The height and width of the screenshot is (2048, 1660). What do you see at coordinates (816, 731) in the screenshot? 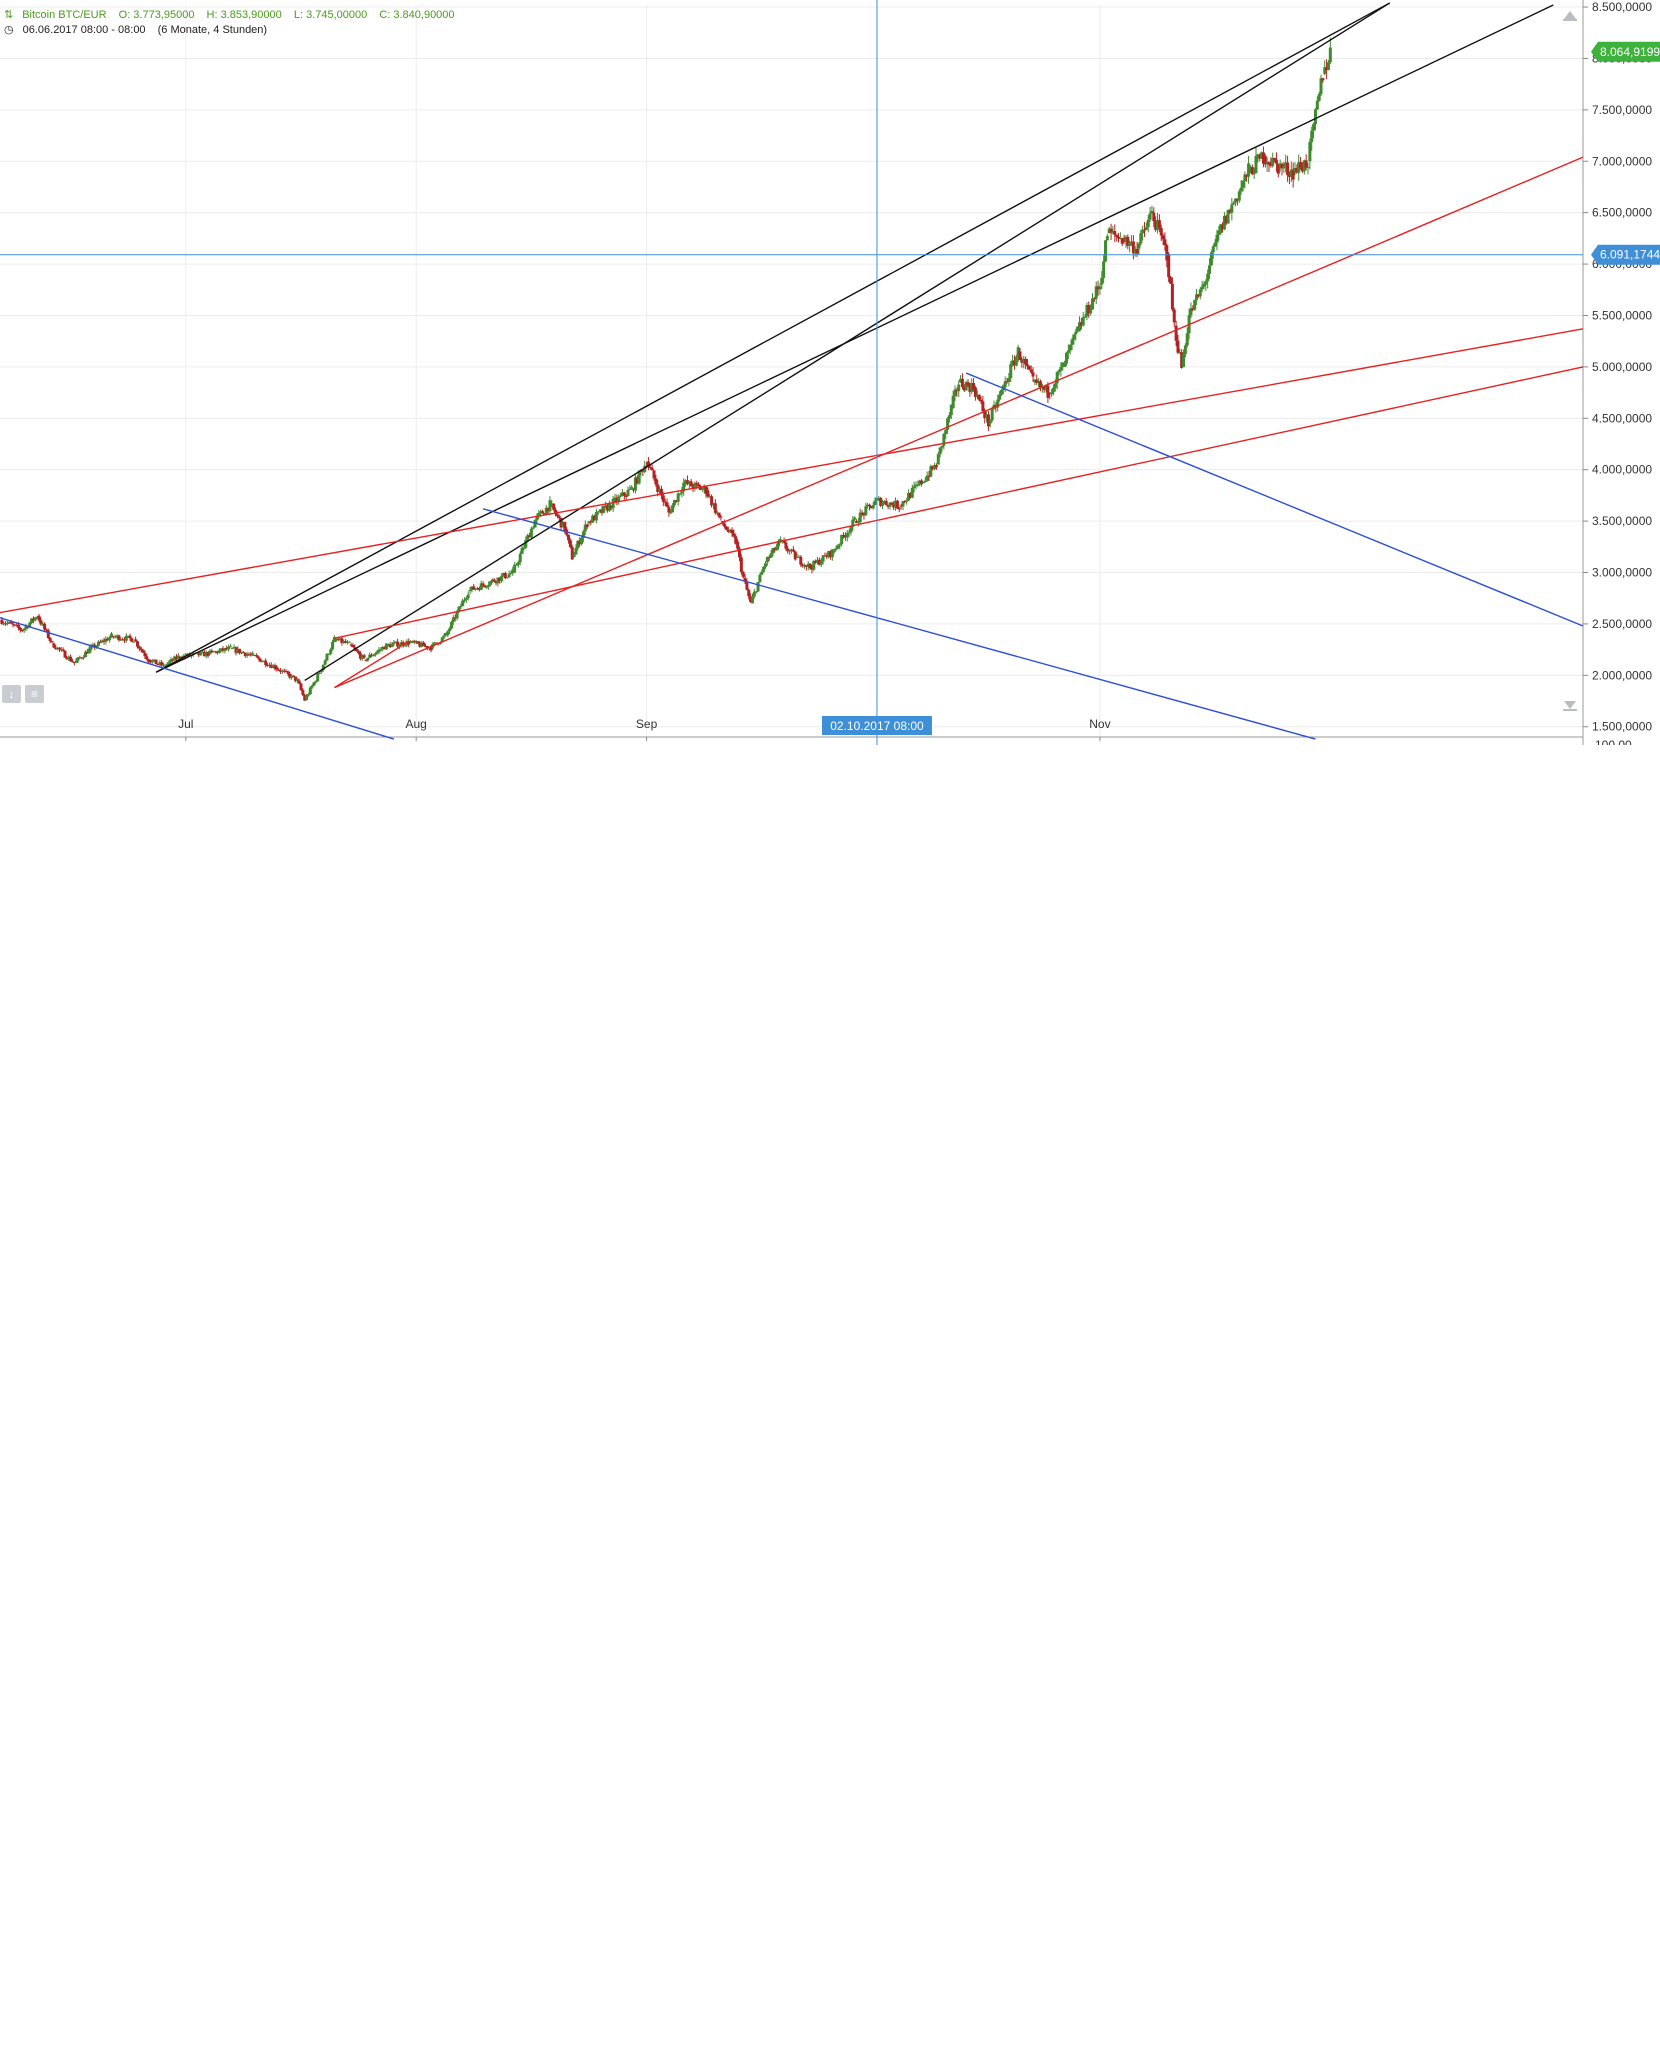
I see `time-axis: Jul Aug Sep Nov 100,00` at bounding box center [816, 731].